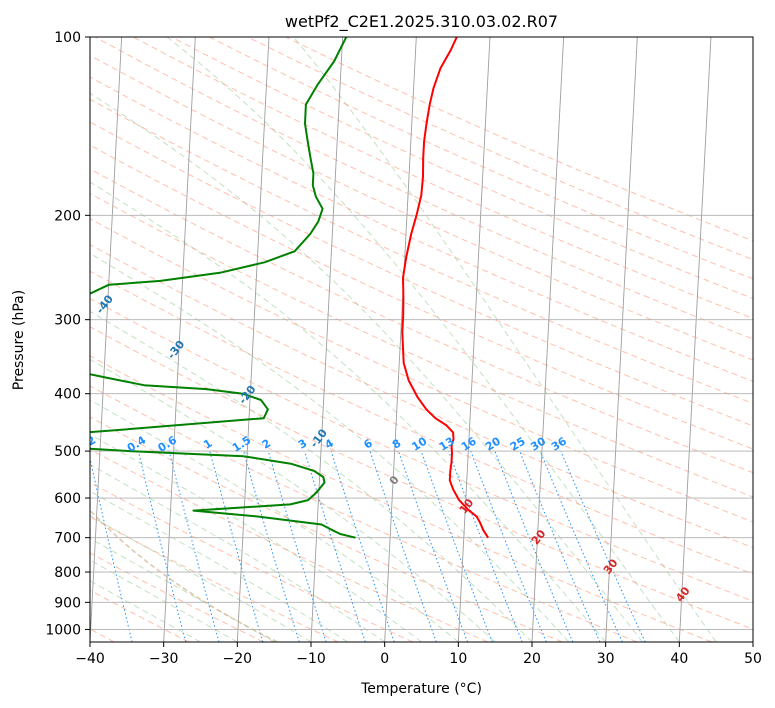 This screenshot has height=708, width=775. Describe the element at coordinates (458, 659) in the screenshot. I see `x-tick-label: 10` at that location.